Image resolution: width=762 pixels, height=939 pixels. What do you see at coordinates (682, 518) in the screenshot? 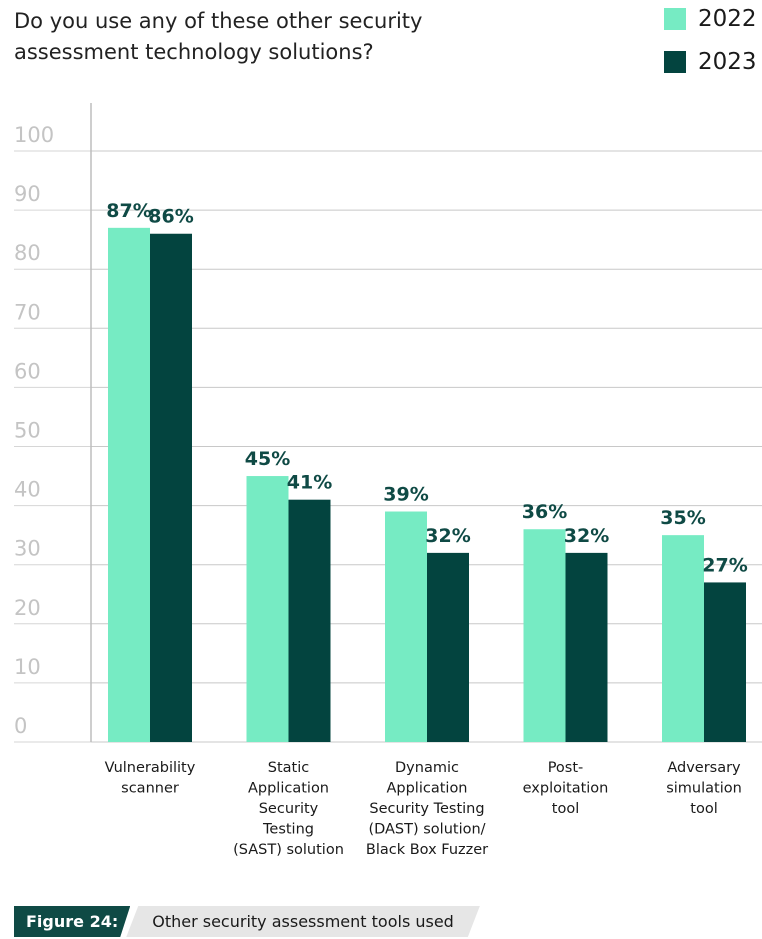
I see `data-label-2022-4: 35%` at bounding box center [682, 518].